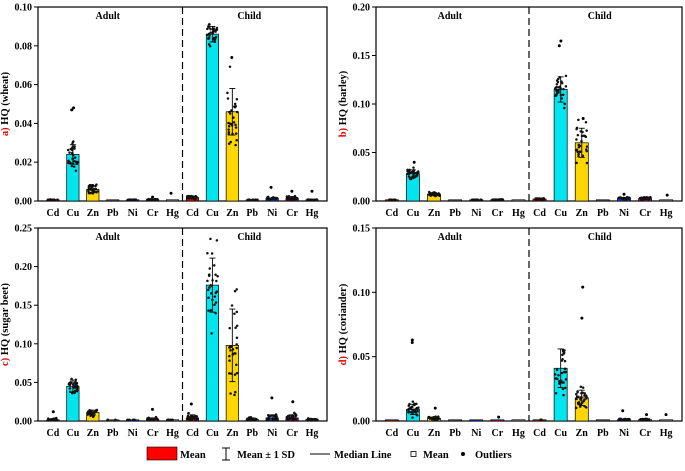 Image resolution: width=685 pixels, height=471 pixels. What do you see at coordinates (602, 200) in the screenshot?
I see `bar-pb` at bounding box center [602, 200].